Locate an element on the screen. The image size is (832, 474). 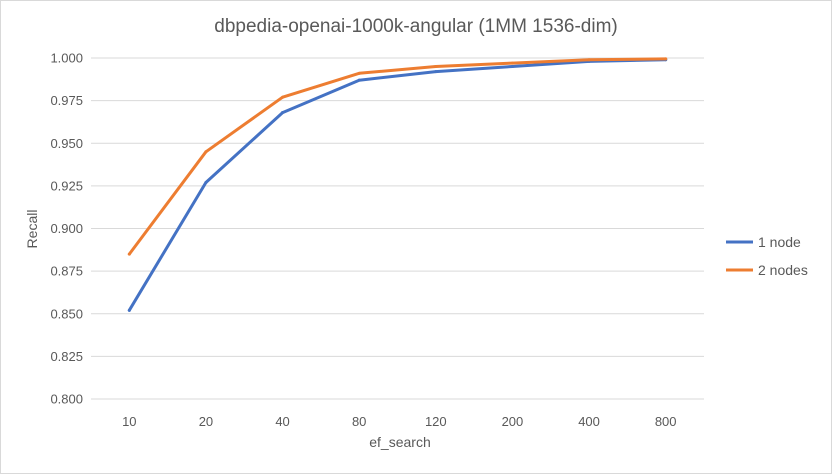
y-tick-label: 0.825 is located at coordinates (66, 356).